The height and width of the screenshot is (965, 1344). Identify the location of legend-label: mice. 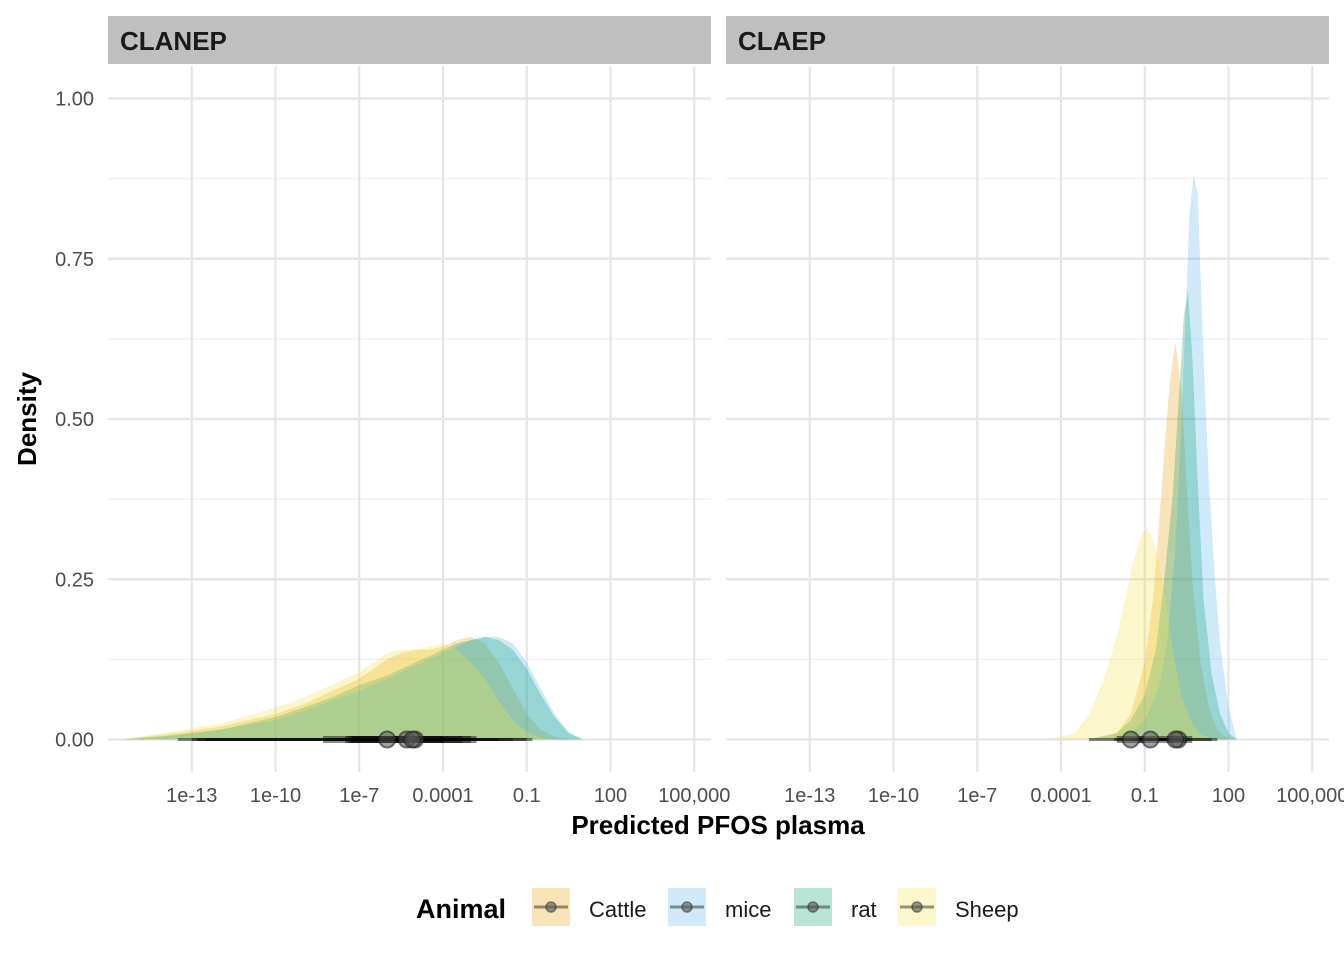
(748, 909).